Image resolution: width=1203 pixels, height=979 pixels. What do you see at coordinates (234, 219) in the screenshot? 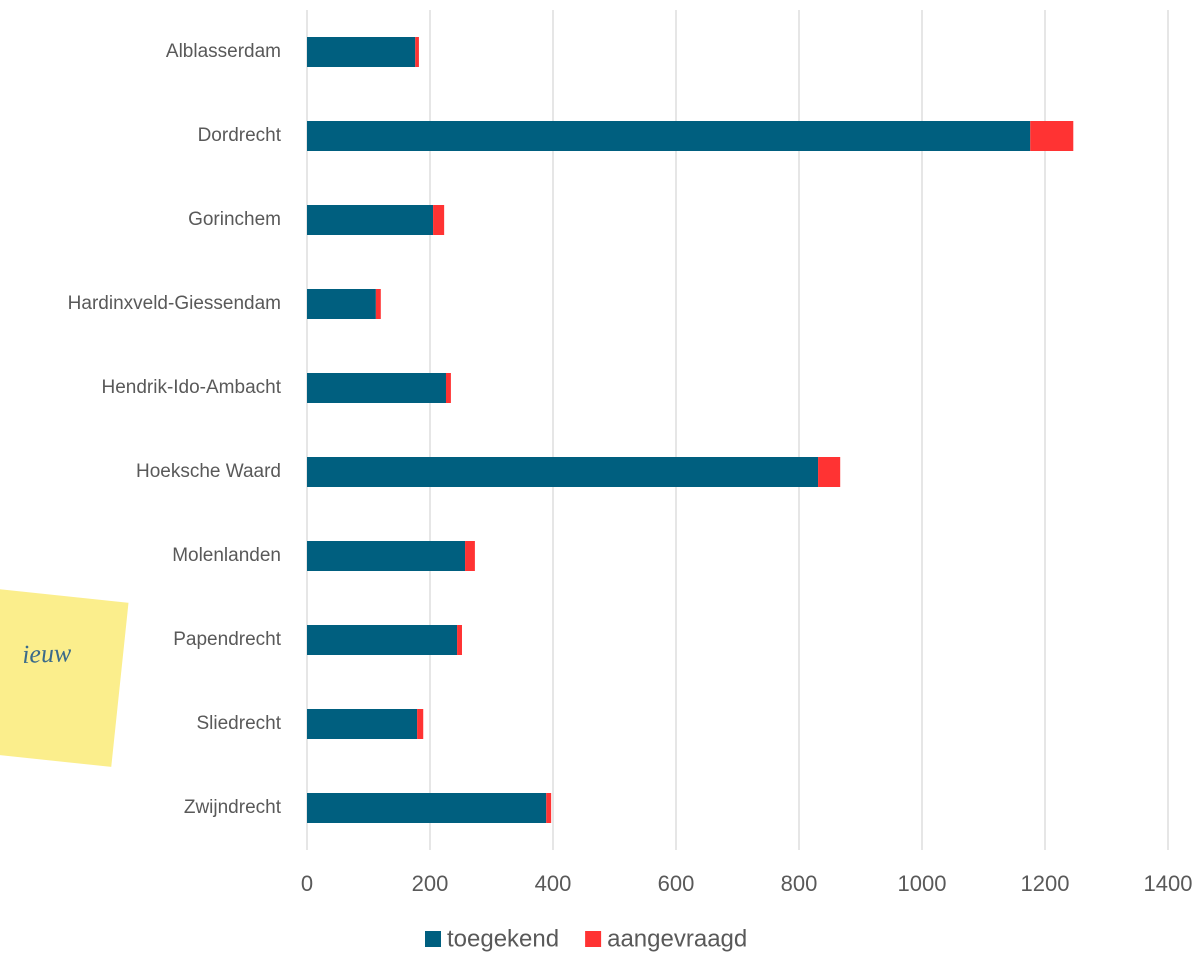
I see `y-tick-label: Gorinchem` at bounding box center [234, 219].